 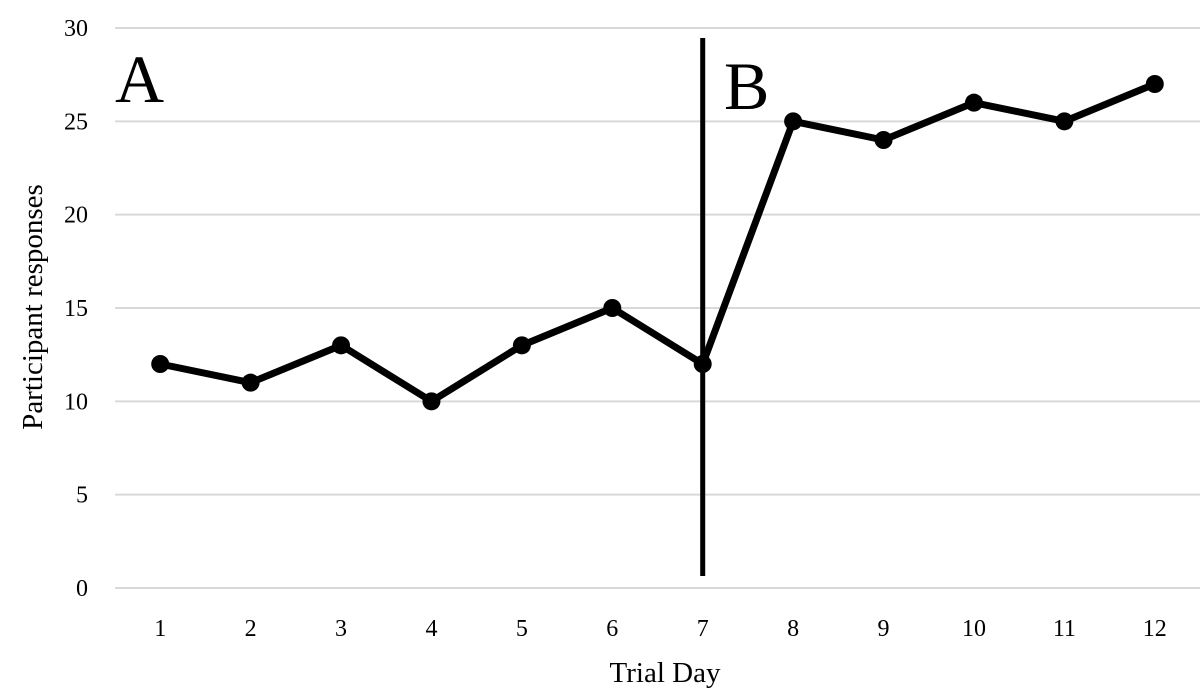 What do you see at coordinates (1064, 629) in the screenshot?
I see `x-tick-label-11: 11` at bounding box center [1064, 629].